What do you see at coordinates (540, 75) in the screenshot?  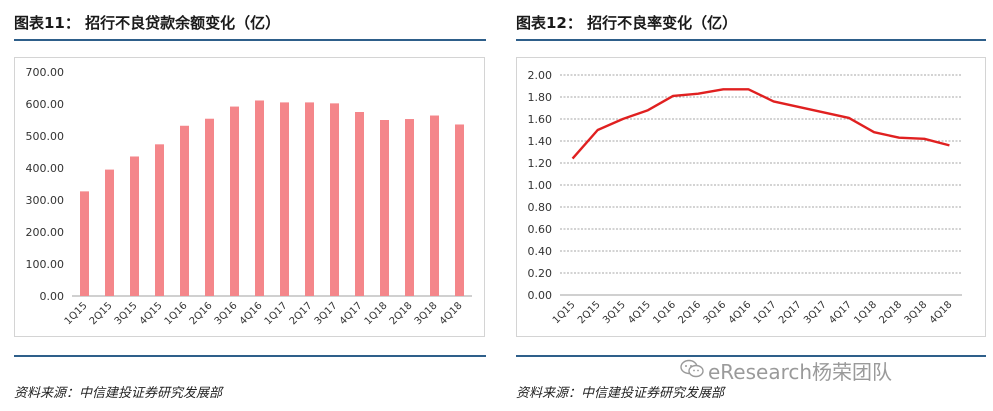 I see `y-tick-label: 2.00` at bounding box center [540, 75].